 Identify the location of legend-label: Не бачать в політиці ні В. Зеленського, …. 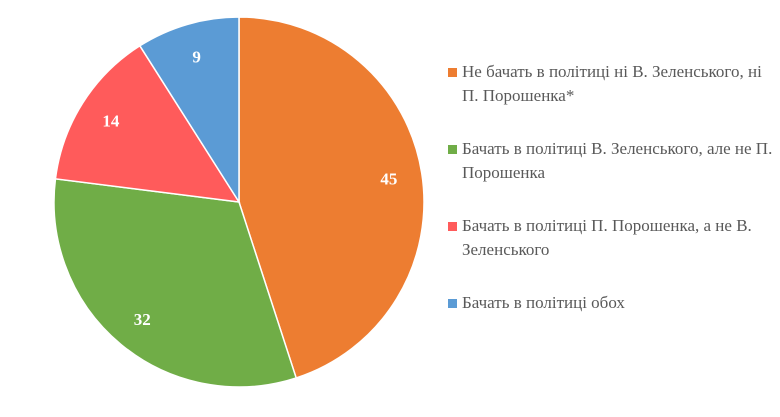
(612, 83).